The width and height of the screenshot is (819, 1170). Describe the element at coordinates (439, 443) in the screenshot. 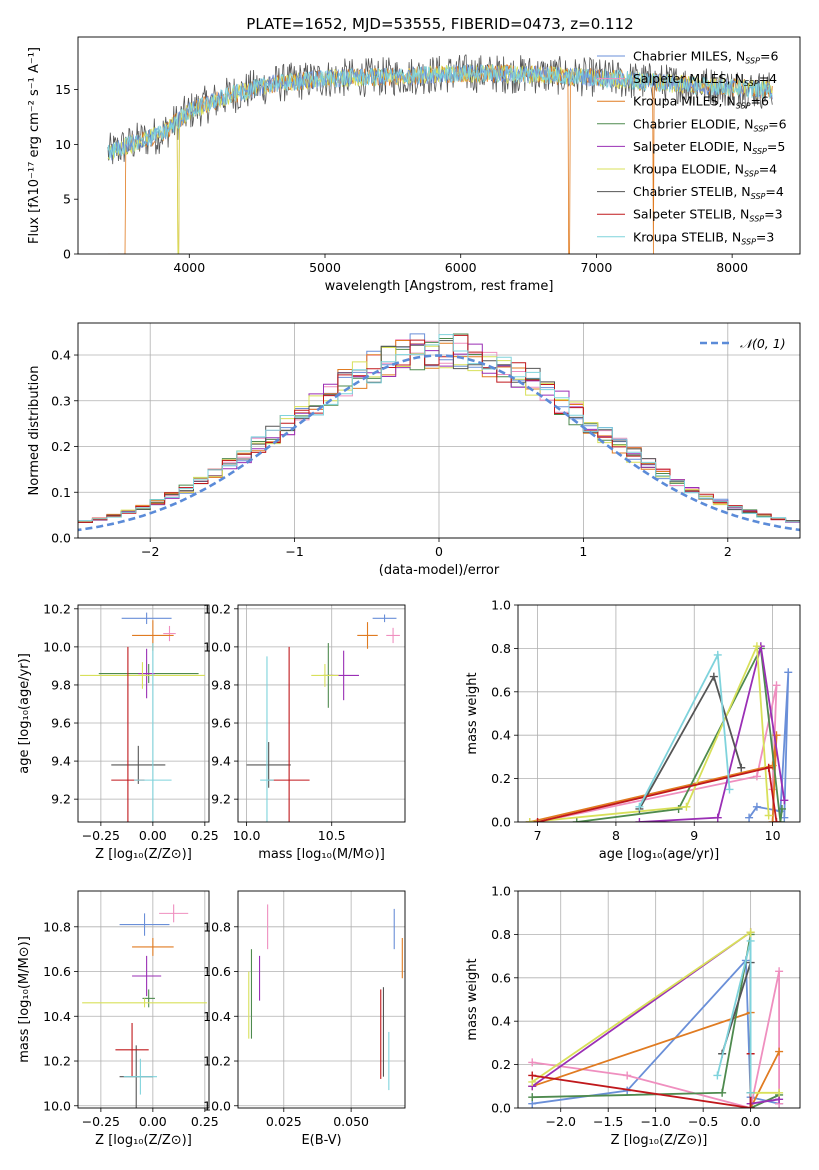

I see `gaussian-curve` at that location.